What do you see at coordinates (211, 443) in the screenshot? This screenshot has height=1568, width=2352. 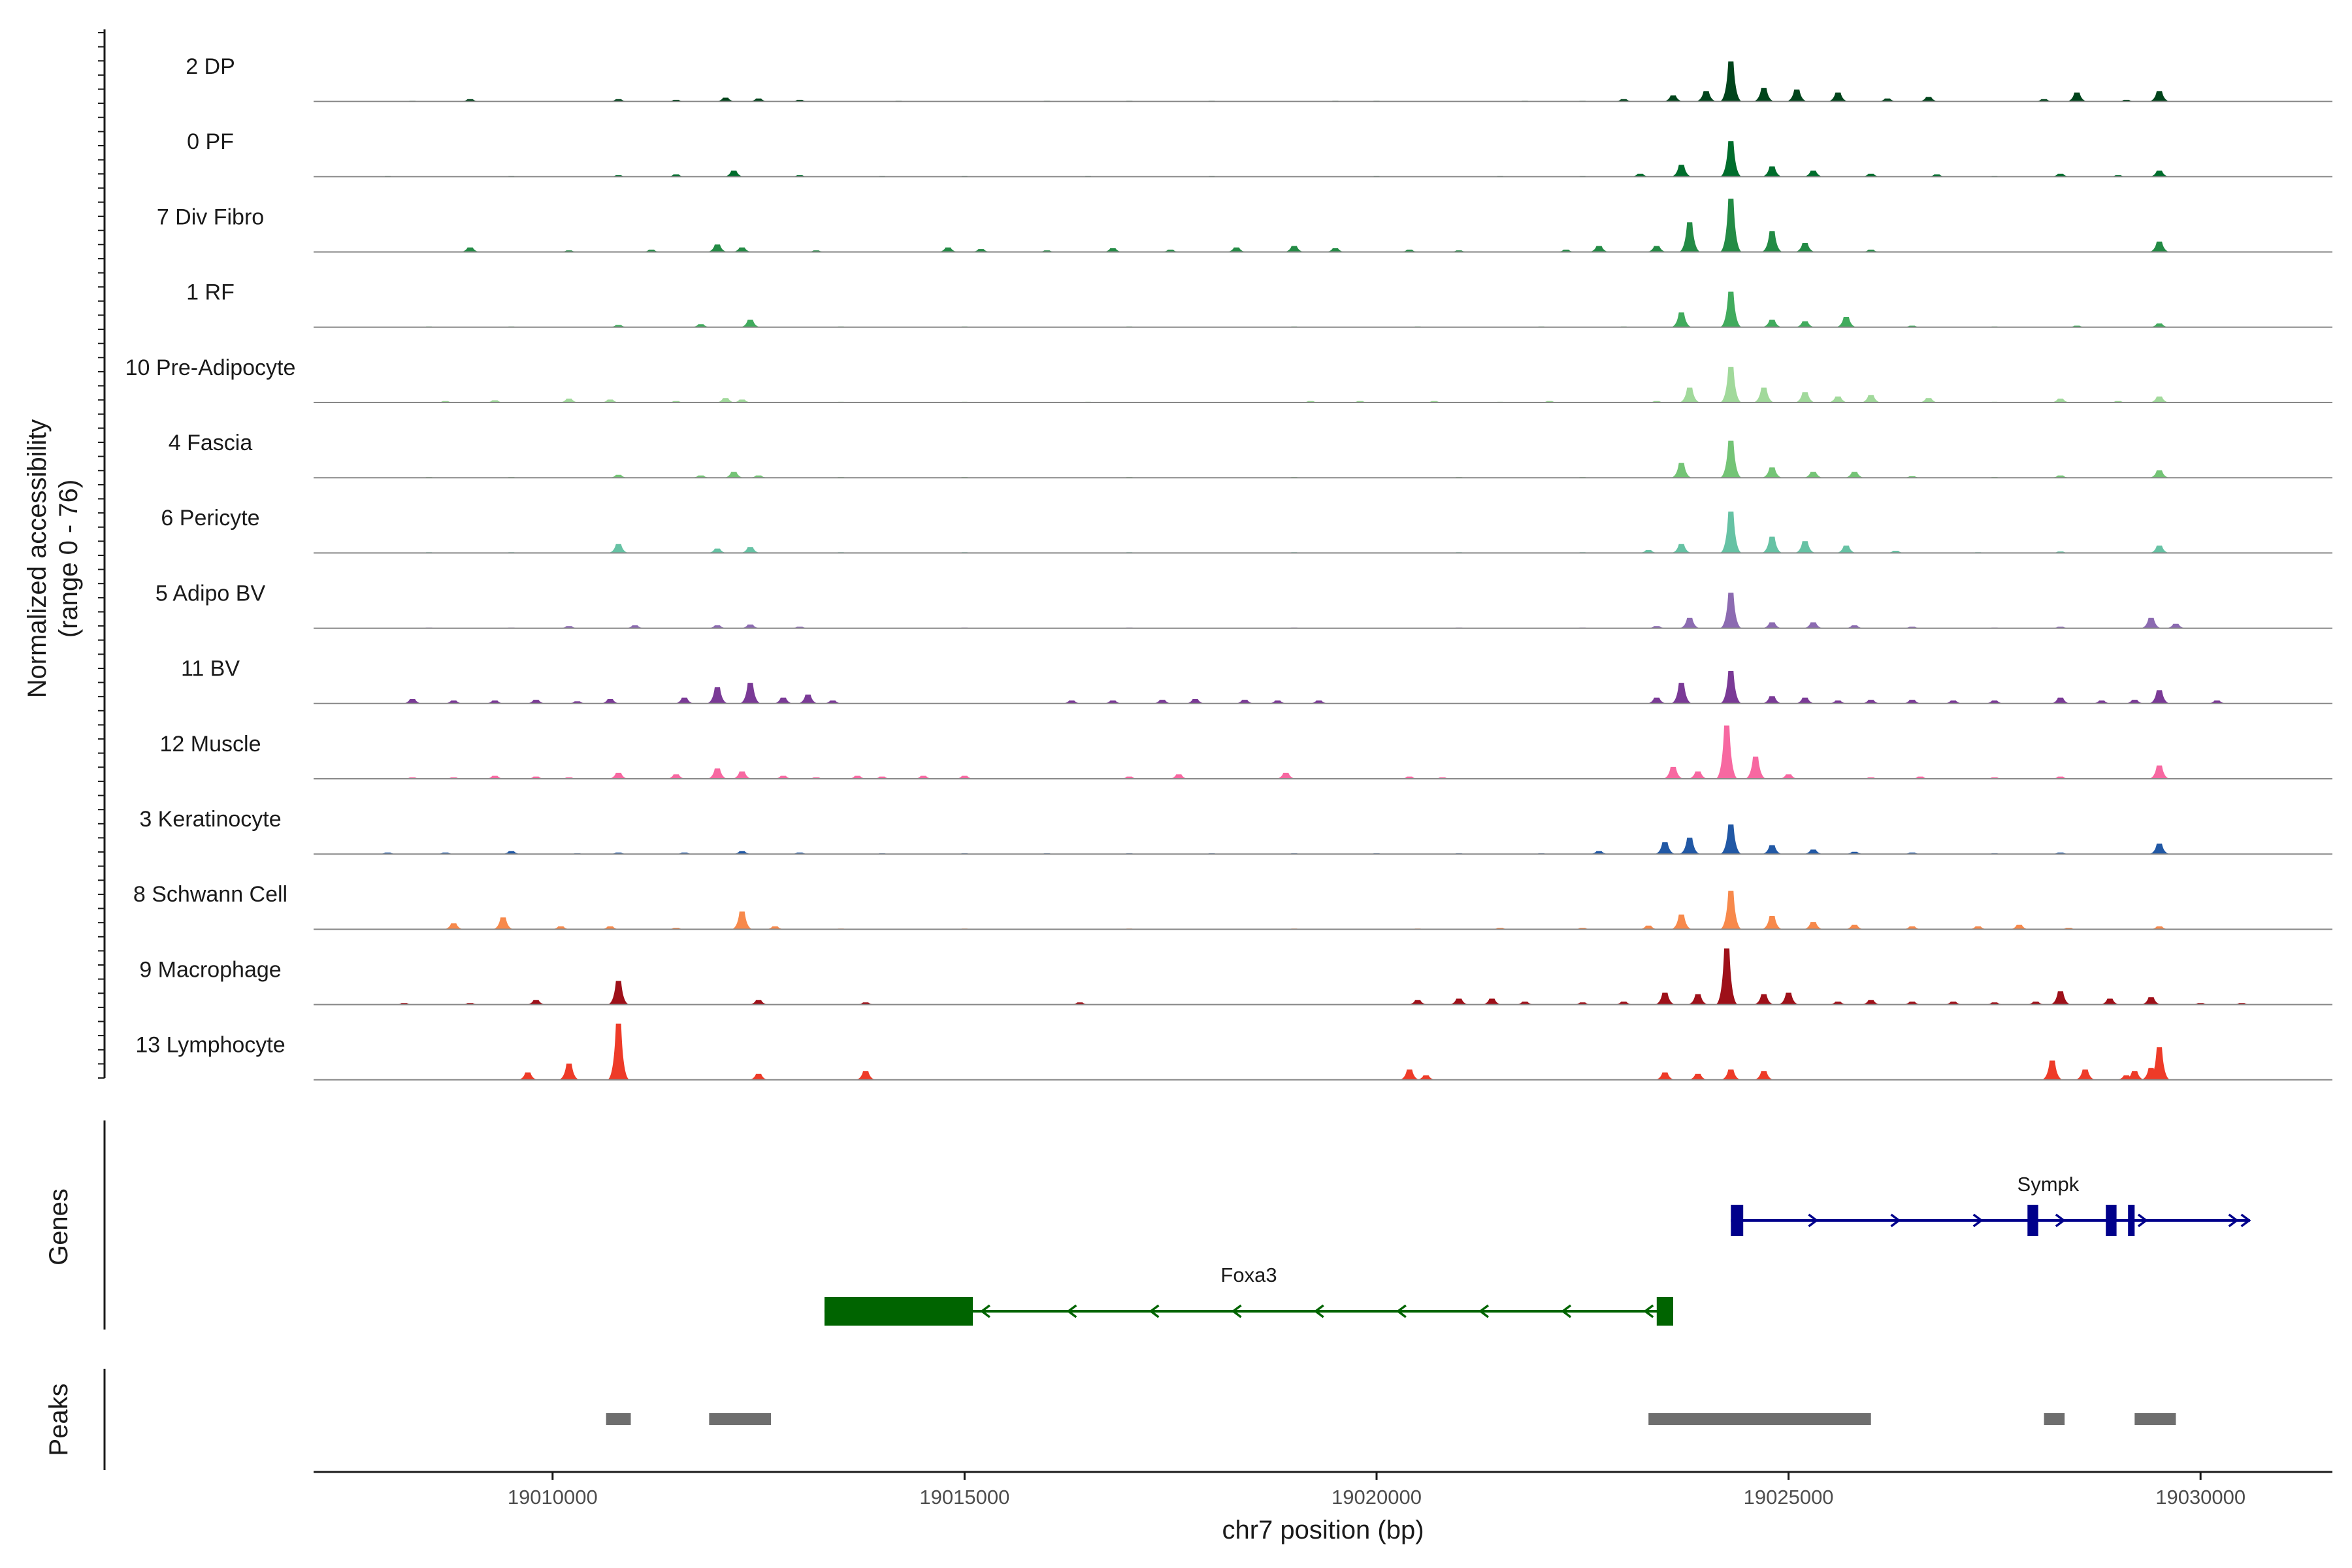 I see `track-label: 4 Fascia` at bounding box center [211, 443].